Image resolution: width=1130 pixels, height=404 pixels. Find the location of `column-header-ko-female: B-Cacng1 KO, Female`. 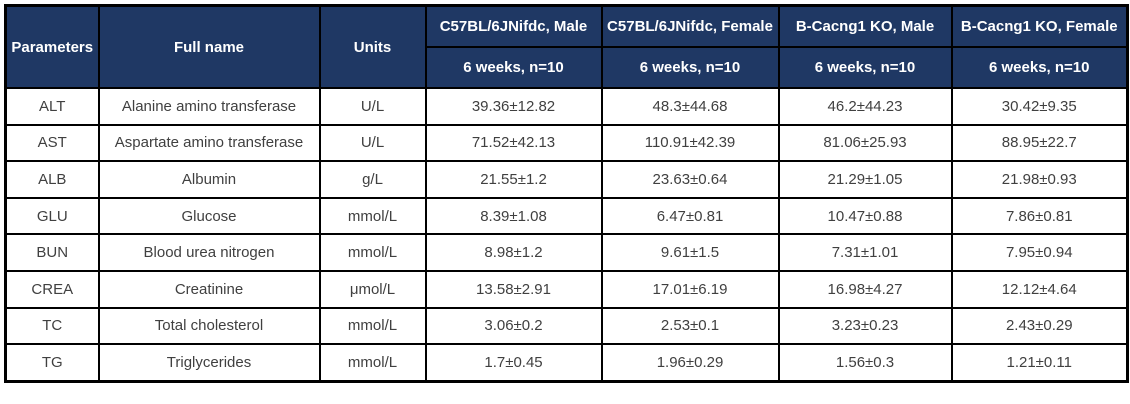

column-header-ko-female: B-Cacng1 KO, Female is located at coordinates (1039, 26).